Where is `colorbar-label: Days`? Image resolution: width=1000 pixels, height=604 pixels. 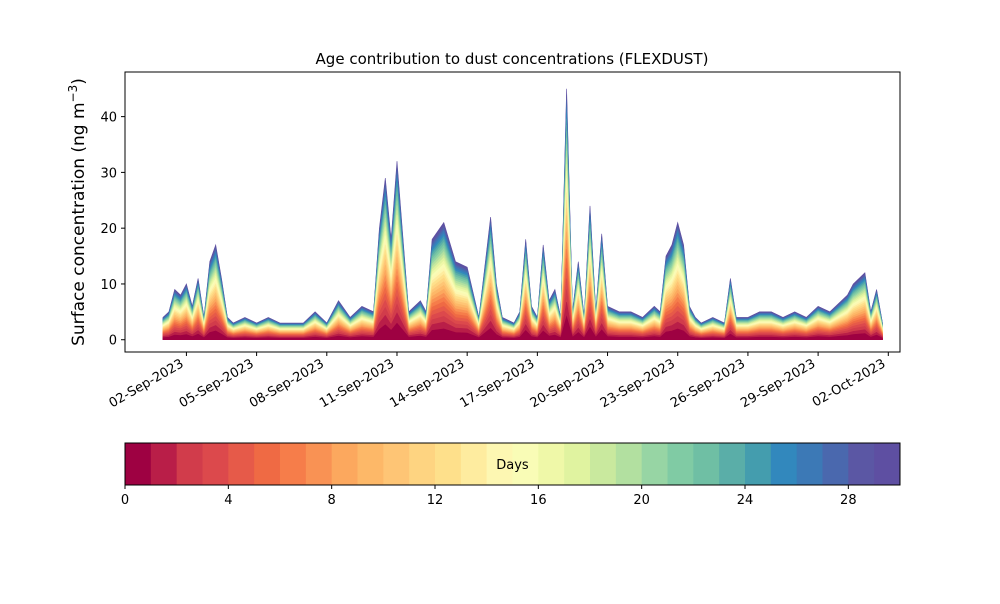
colorbar-label: Days is located at coordinates (512, 465).